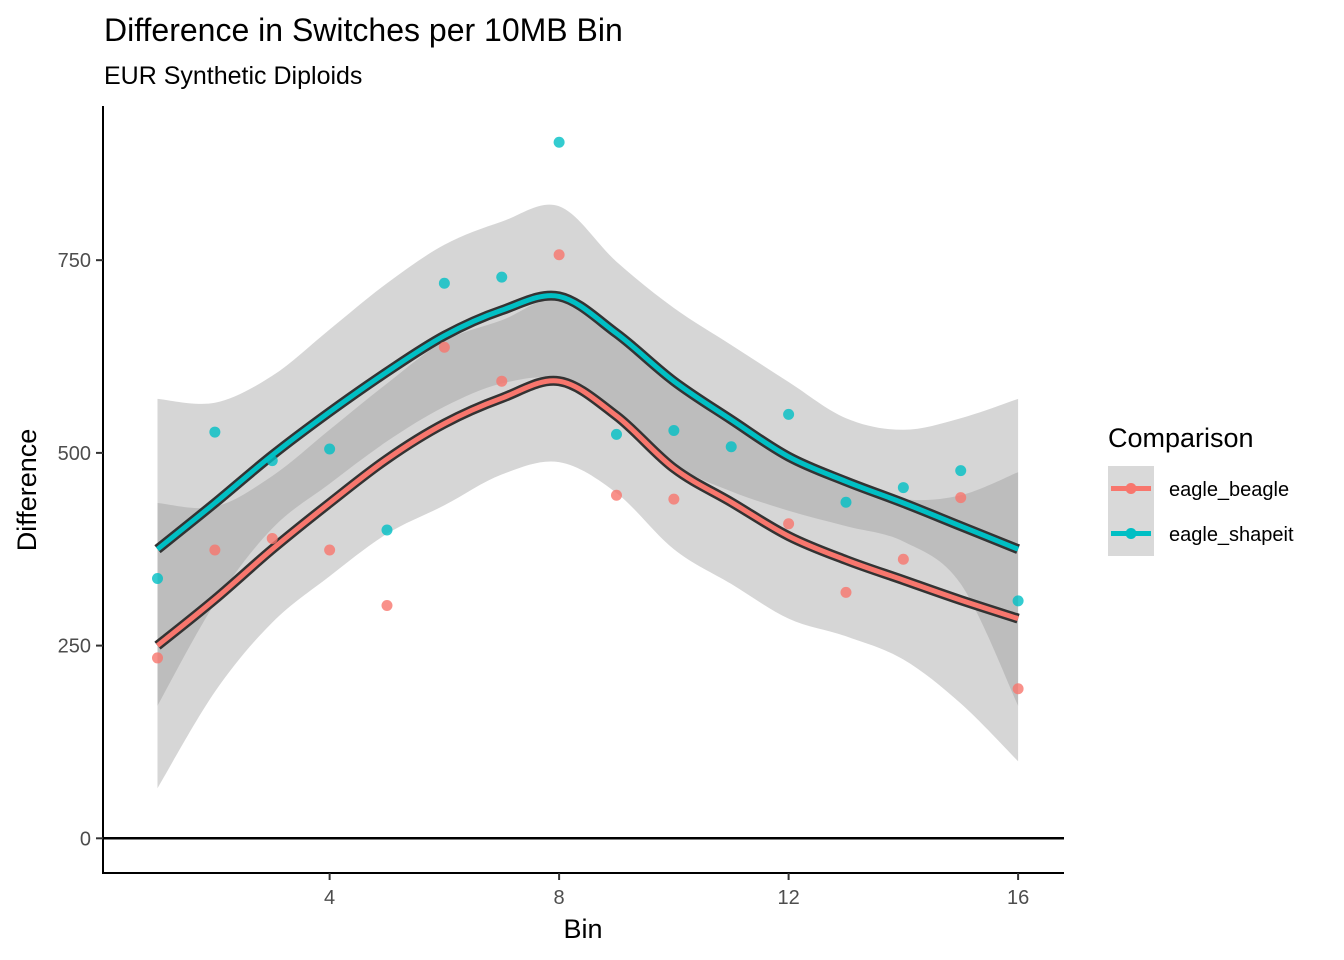 The height and width of the screenshot is (960, 1344). I want to click on y-tick-label-500: 500, so click(74, 454).